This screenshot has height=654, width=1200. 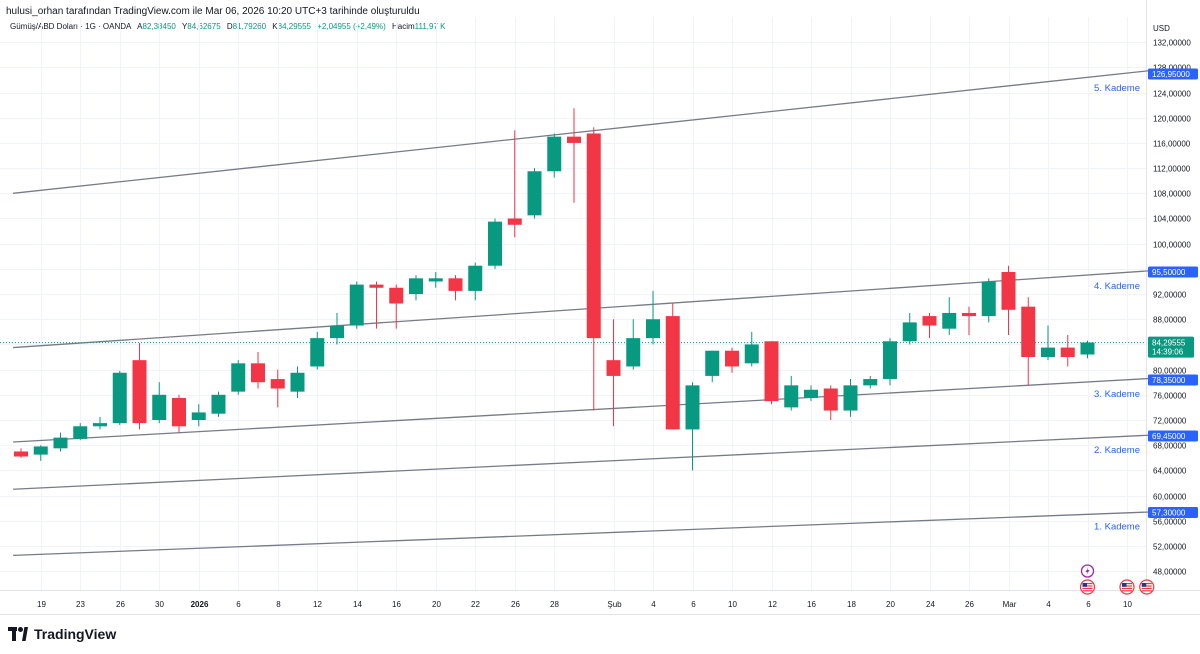 What do you see at coordinates (1170, 572) in the screenshot?
I see `y-tick-label: 48,00000` at bounding box center [1170, 572].